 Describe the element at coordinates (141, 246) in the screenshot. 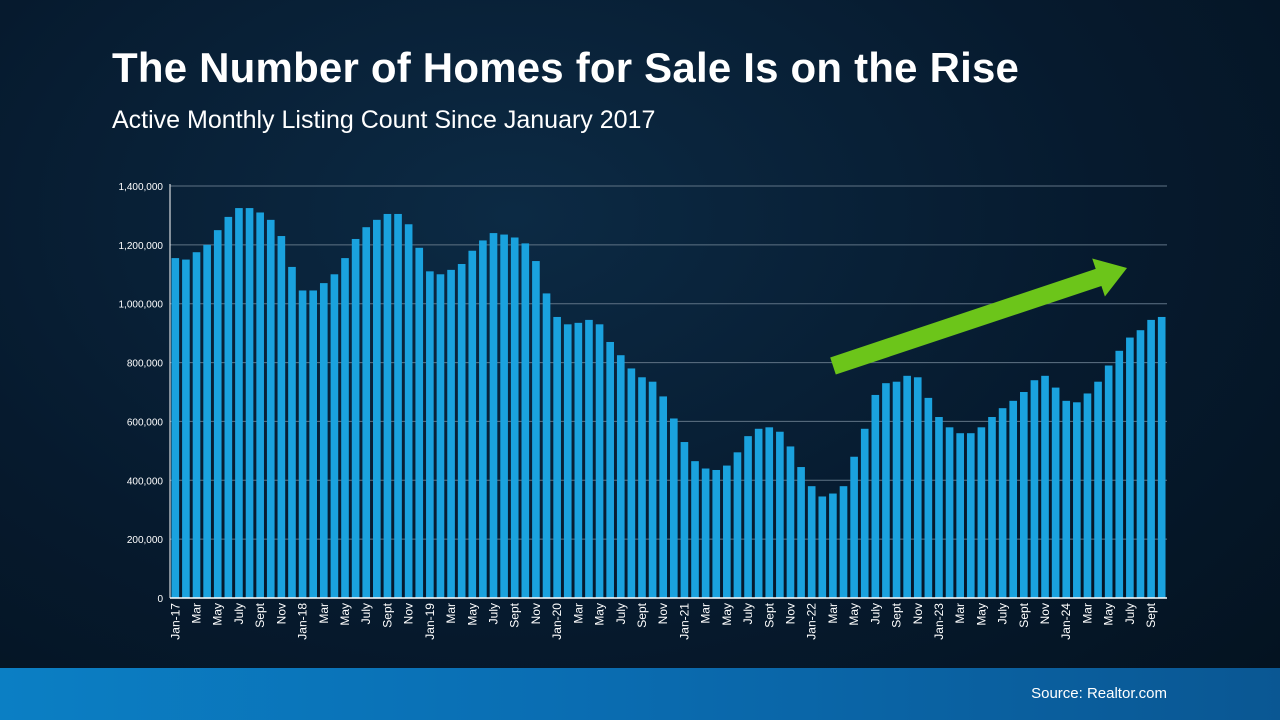

I see `y-tick-label: 1,200,000` at that location.